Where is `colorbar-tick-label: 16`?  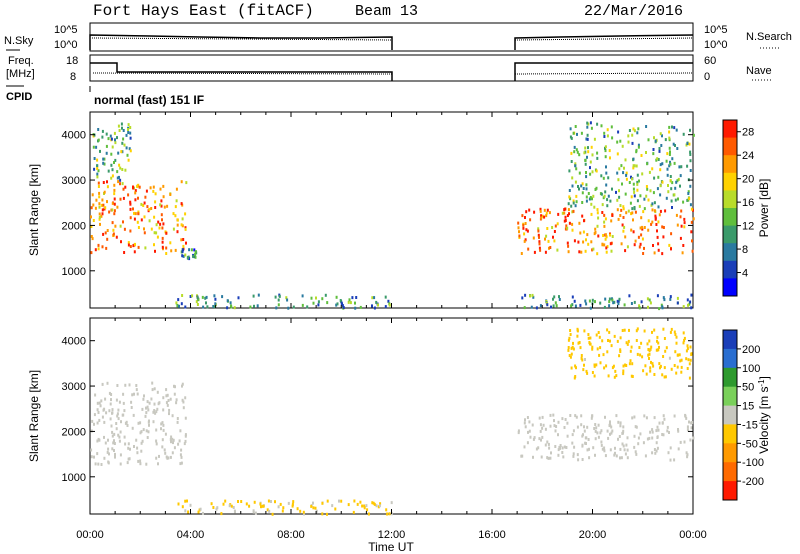
colorbar-tick-label: 16 is located at coordinates (748, 203).